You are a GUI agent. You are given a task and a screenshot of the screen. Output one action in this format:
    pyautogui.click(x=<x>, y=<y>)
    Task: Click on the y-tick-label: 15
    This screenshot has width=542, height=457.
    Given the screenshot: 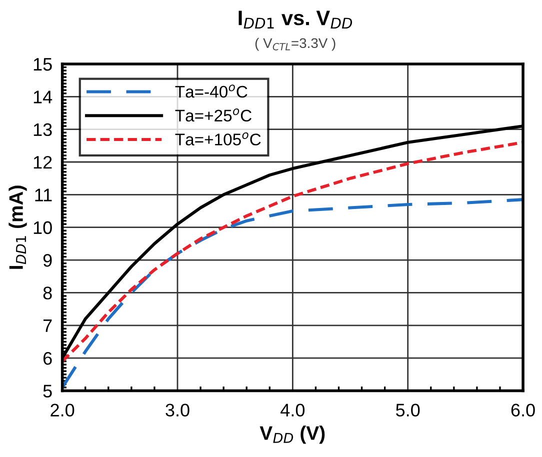 What is the action you would take?
    pyautogui.click(x=43, y=64)
    